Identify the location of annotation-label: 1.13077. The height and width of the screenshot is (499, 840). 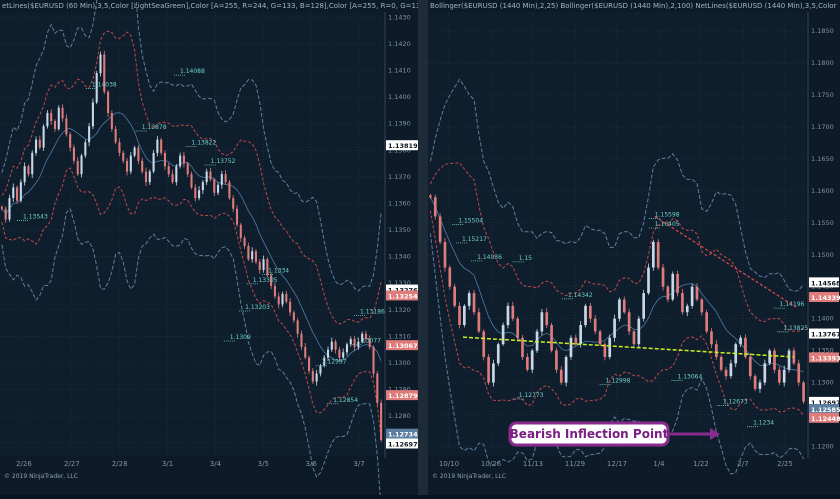
(368, 340).